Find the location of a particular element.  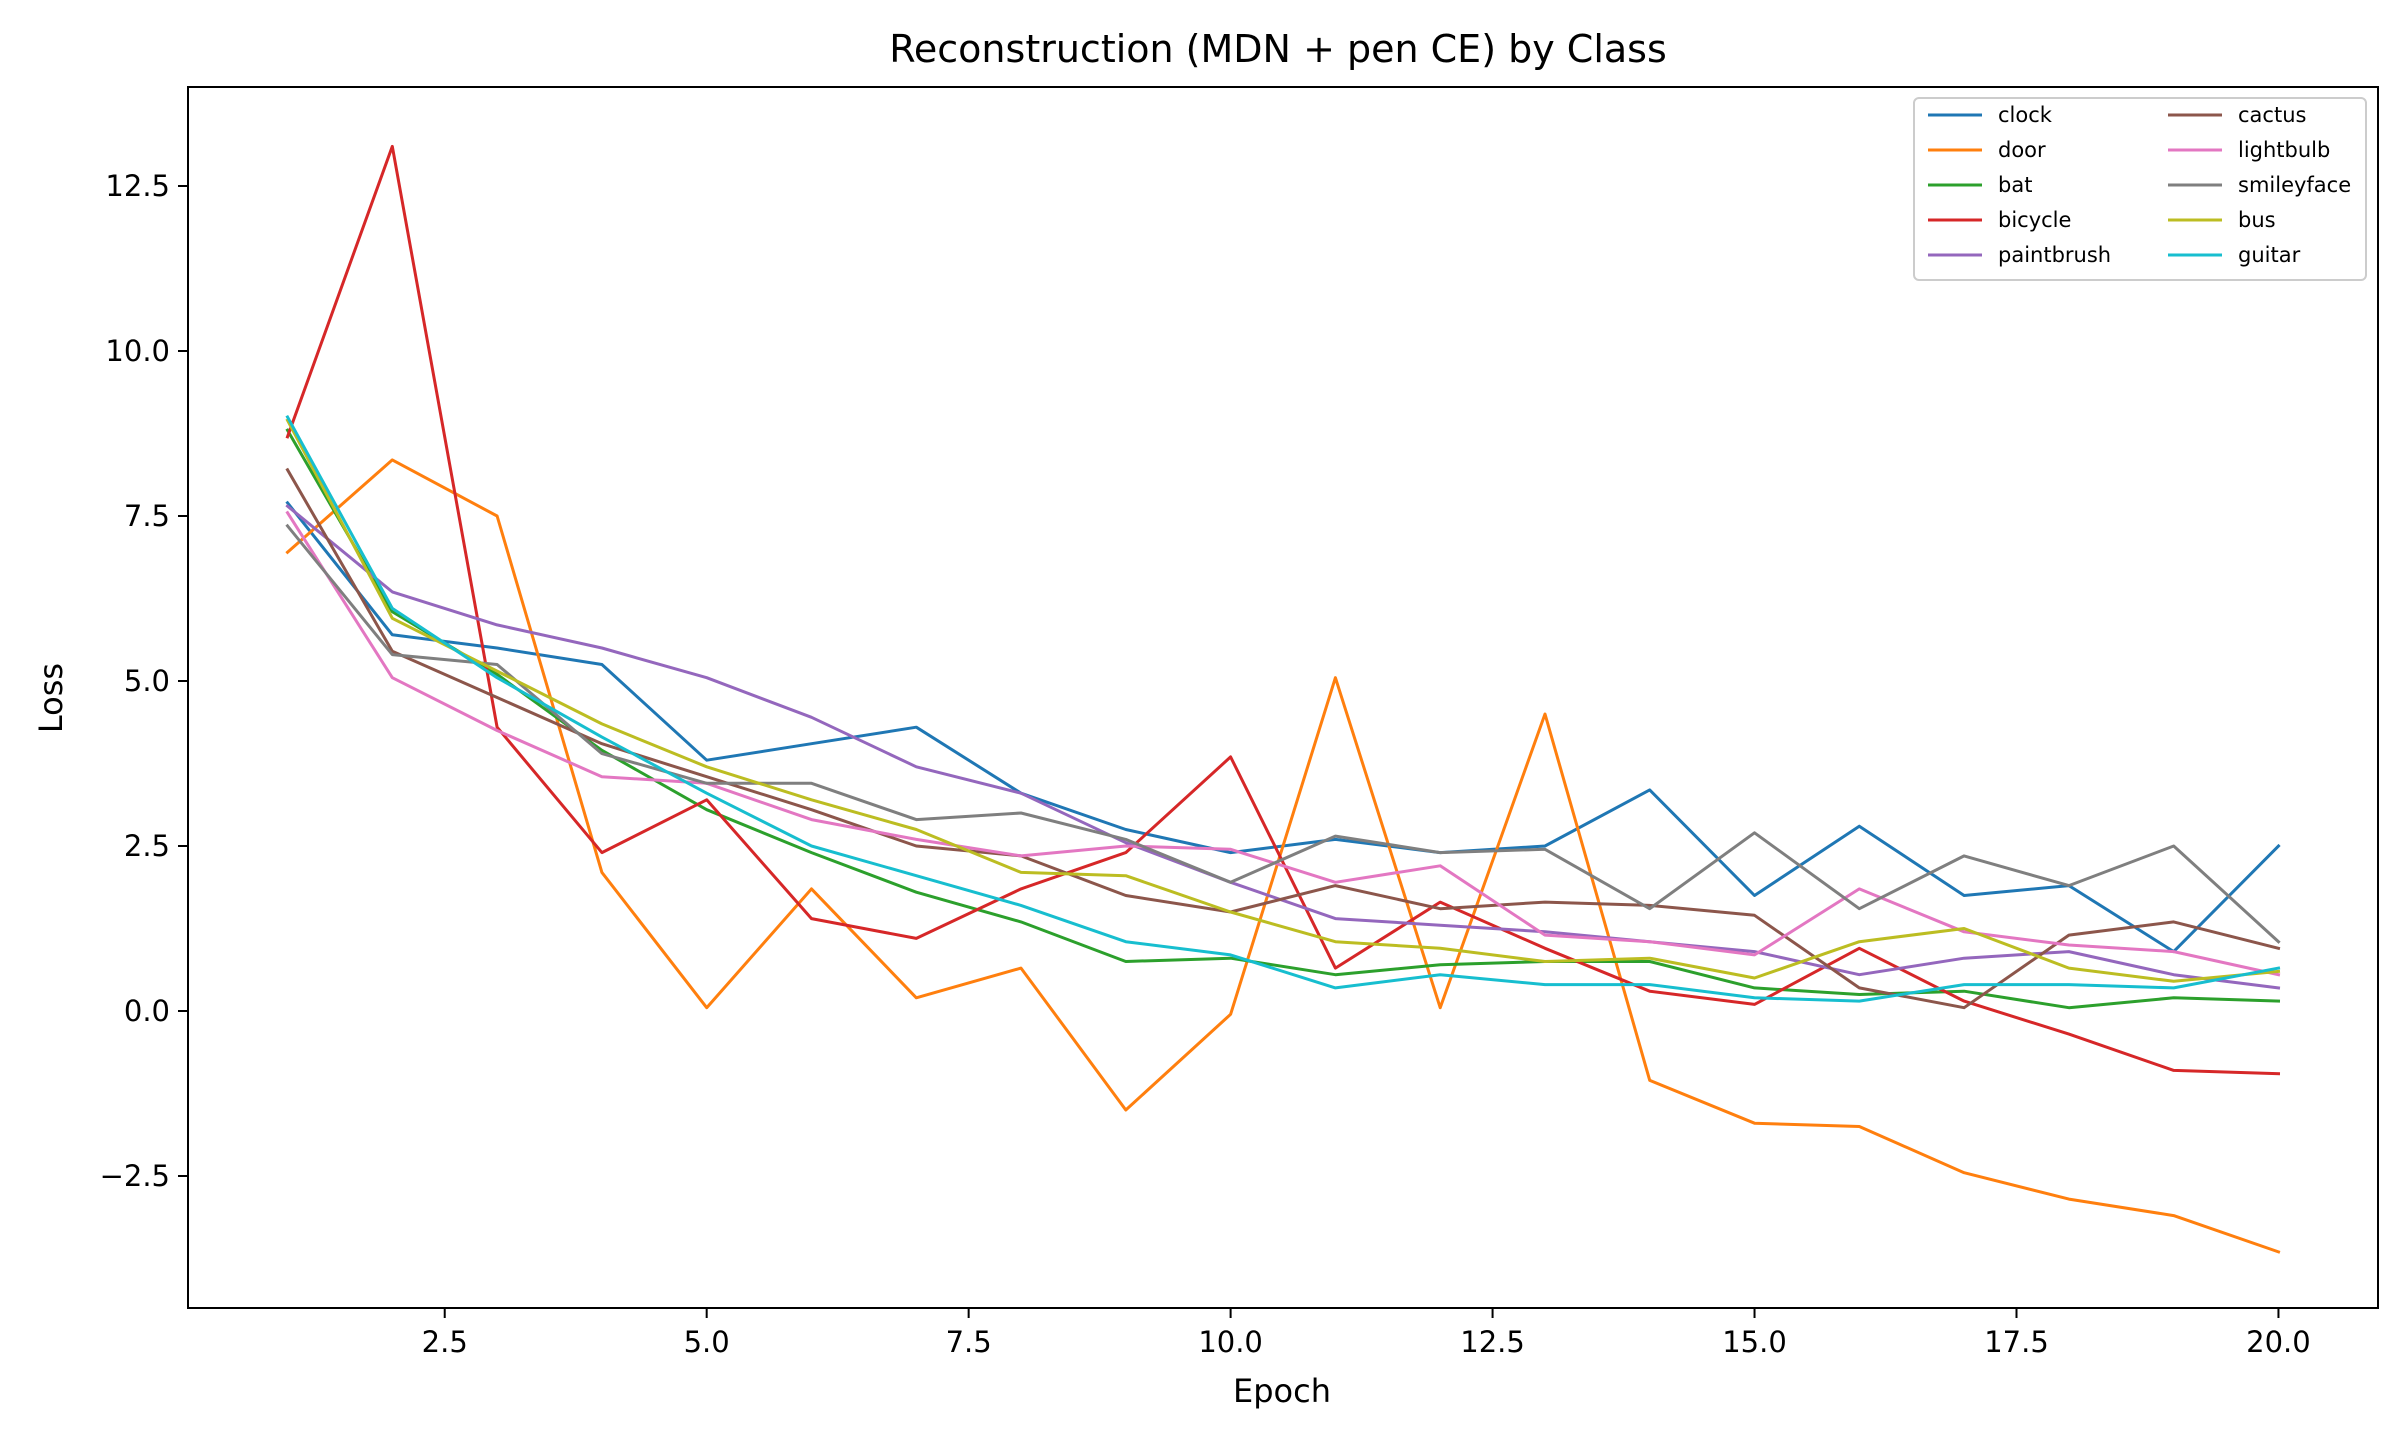

chart-title: Reconstruction (MDN + pen CE) by Class is located at coordinates (1278, 49).